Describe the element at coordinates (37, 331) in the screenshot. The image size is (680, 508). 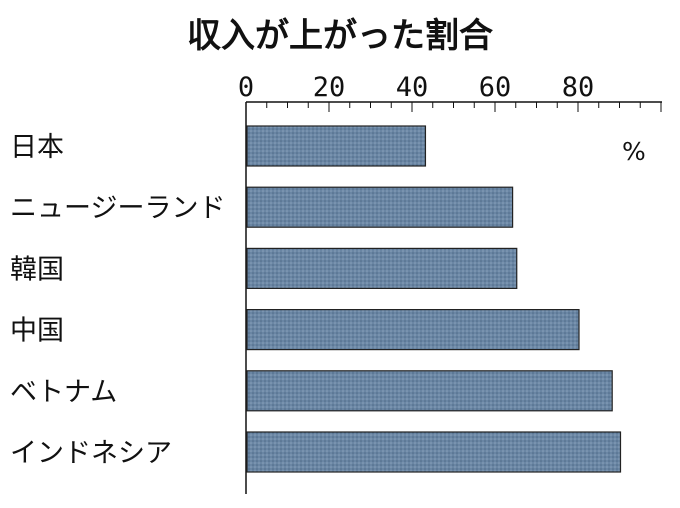
I see `category-label: 中国` at that location.